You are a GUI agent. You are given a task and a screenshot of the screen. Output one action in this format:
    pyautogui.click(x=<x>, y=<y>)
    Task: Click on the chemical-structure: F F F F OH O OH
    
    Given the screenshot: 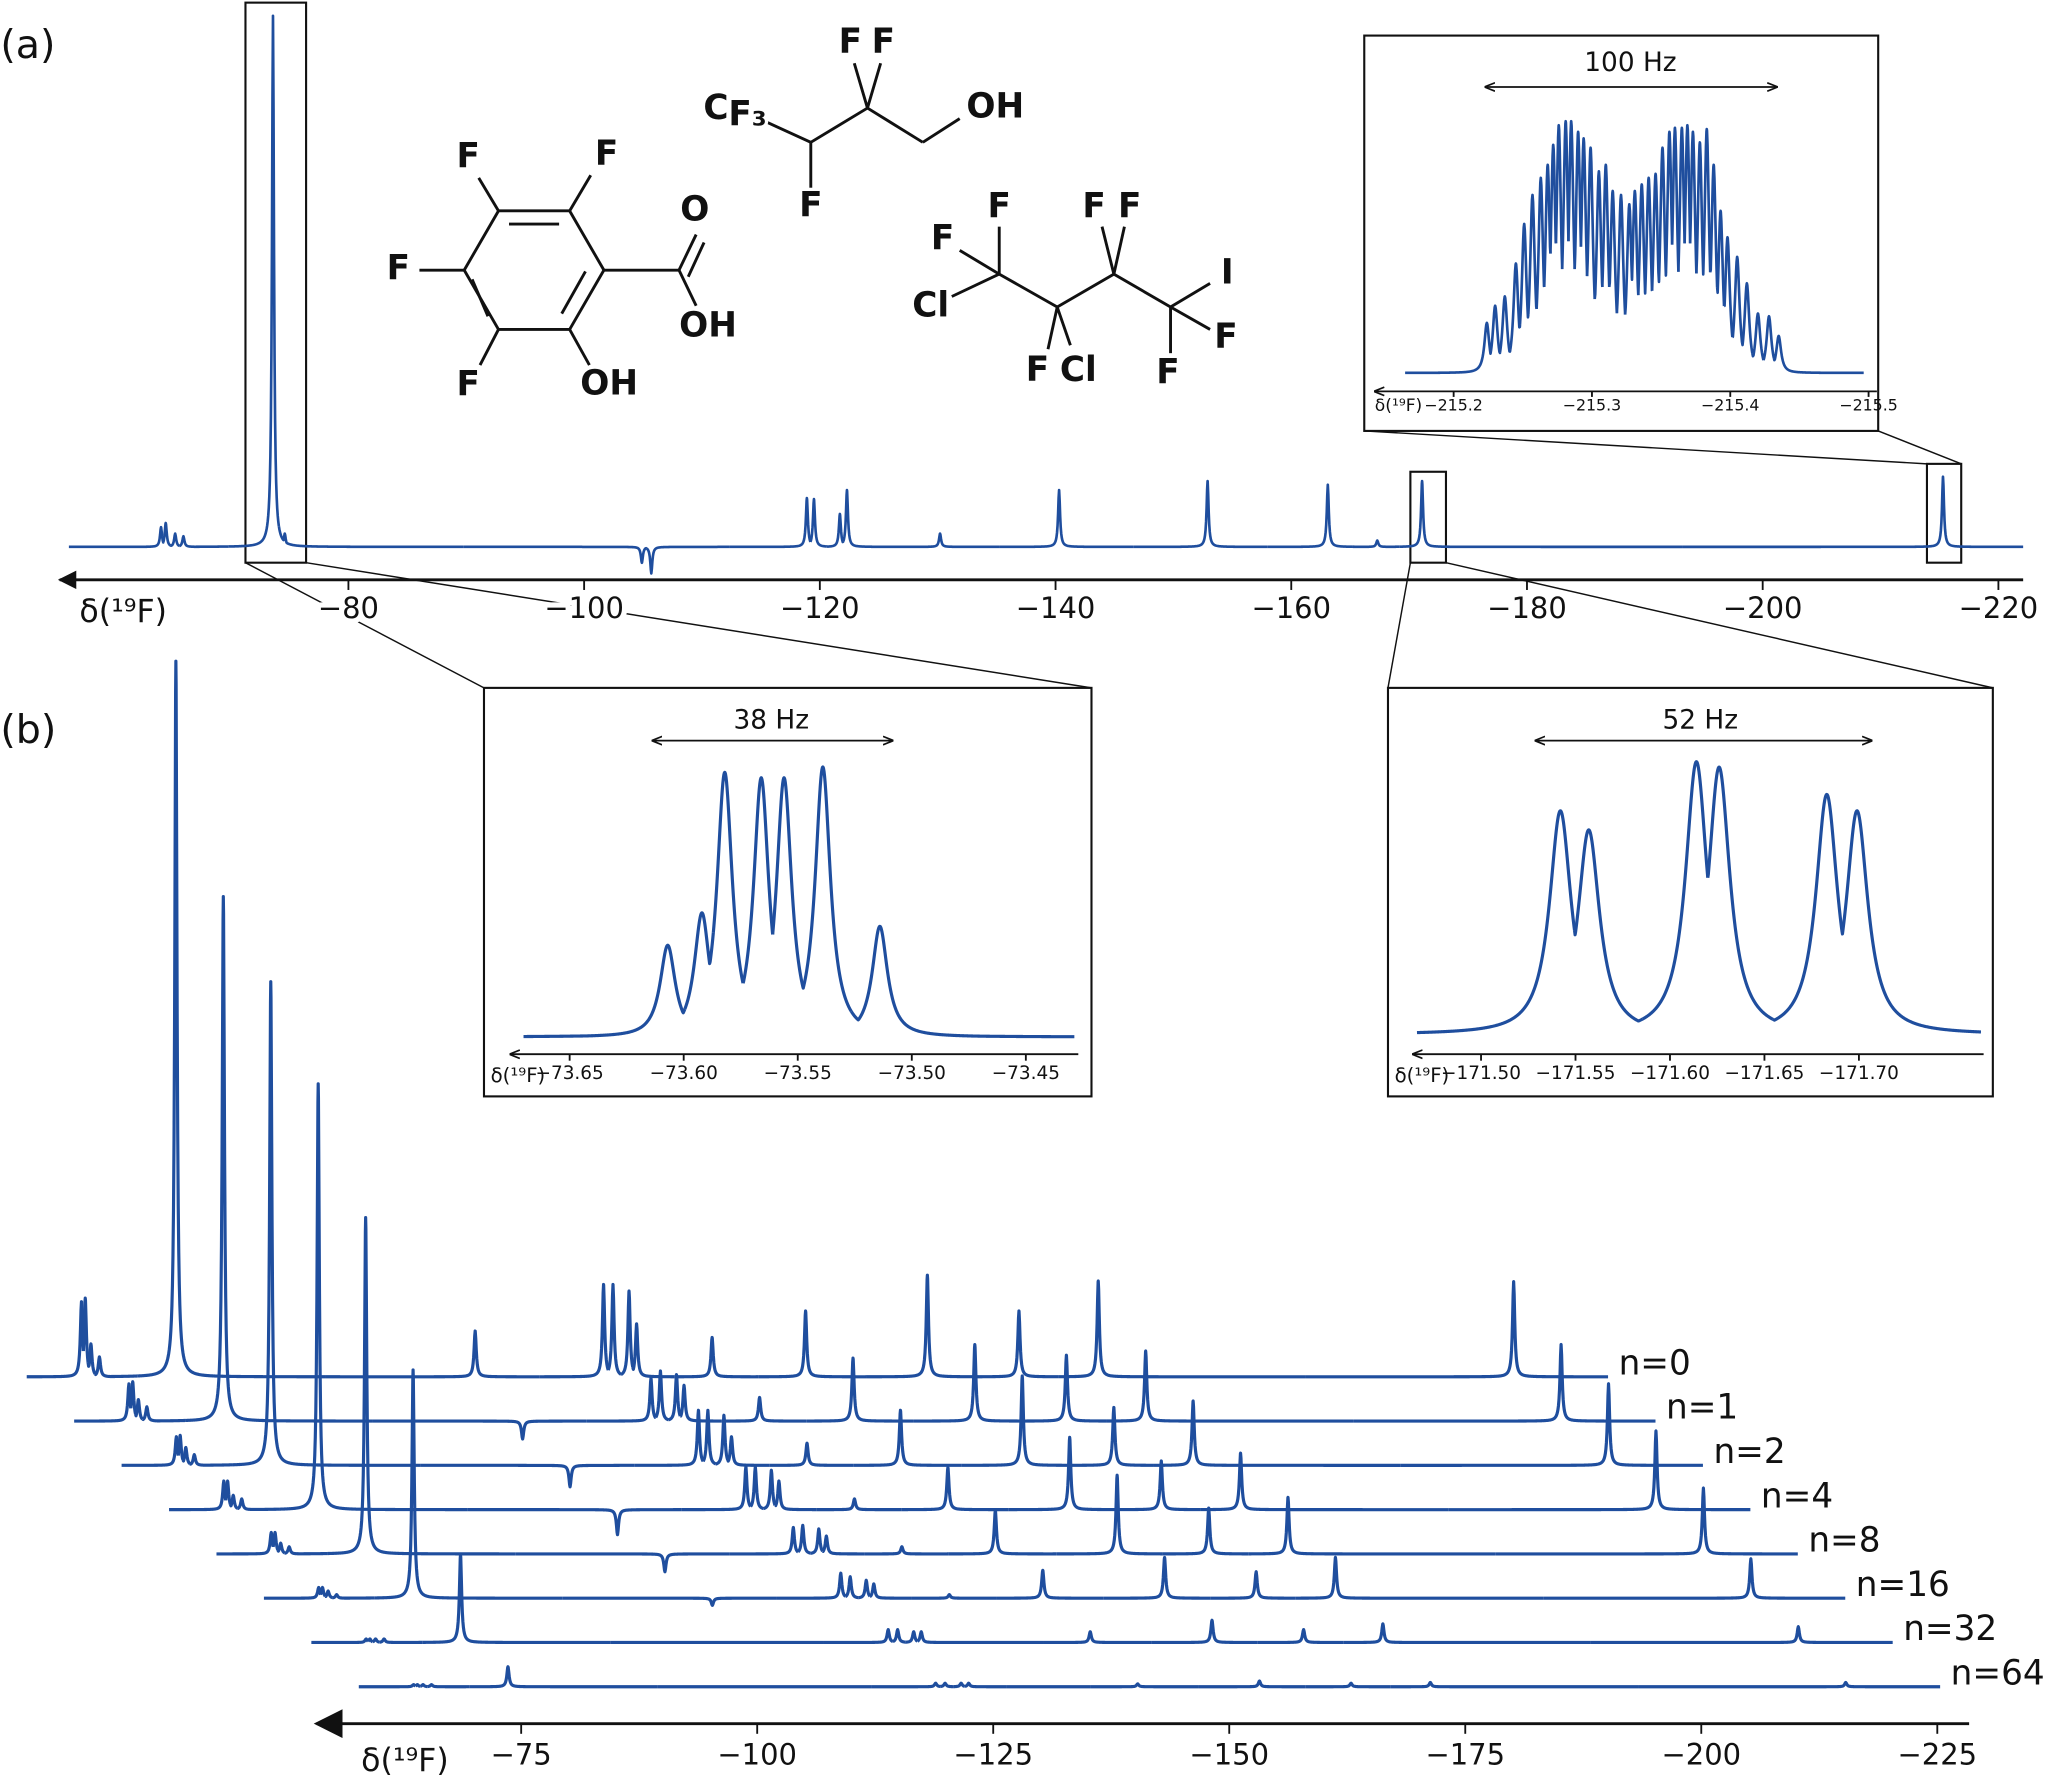 What is the action you would take?
    pyautogui.click(x=561, y=269)
    